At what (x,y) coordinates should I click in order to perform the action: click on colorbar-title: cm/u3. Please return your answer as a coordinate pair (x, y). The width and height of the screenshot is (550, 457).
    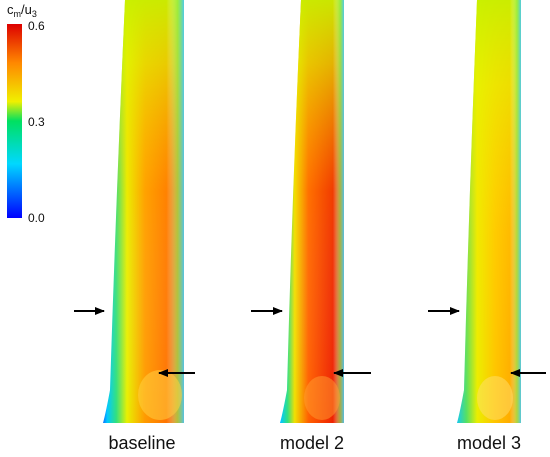
    Looking at the image, I should click on (22, 10).